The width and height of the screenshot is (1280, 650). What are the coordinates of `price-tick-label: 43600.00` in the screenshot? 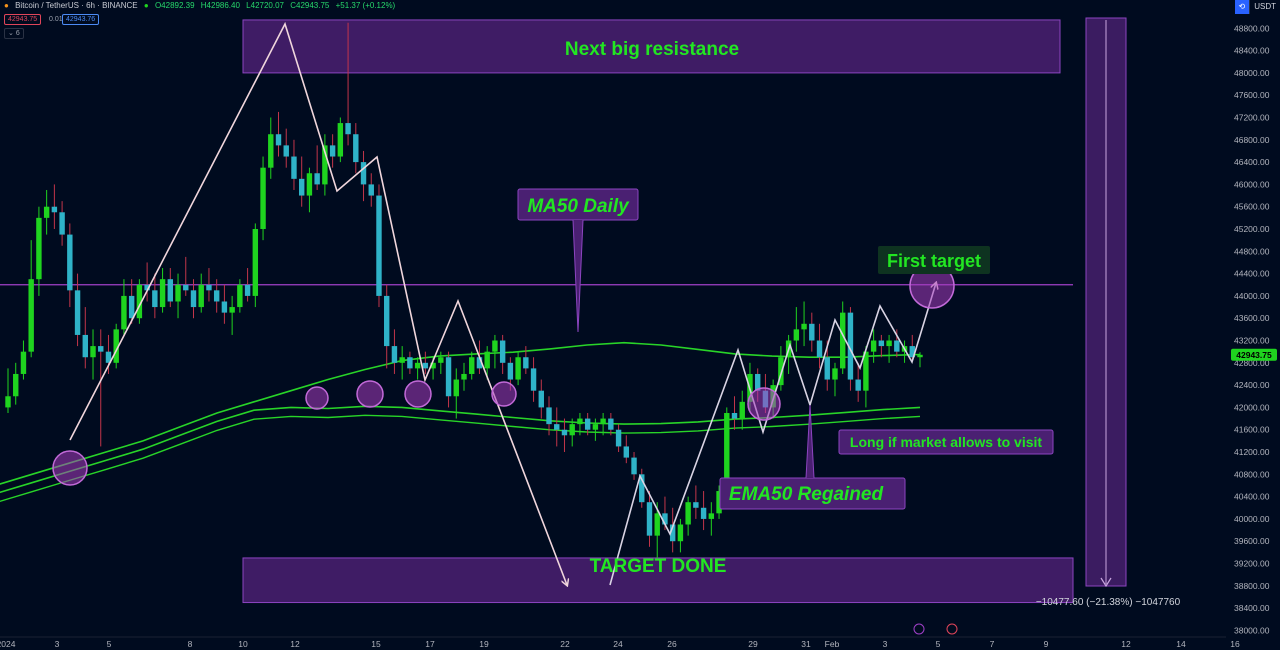 It's located at (1252, 318).